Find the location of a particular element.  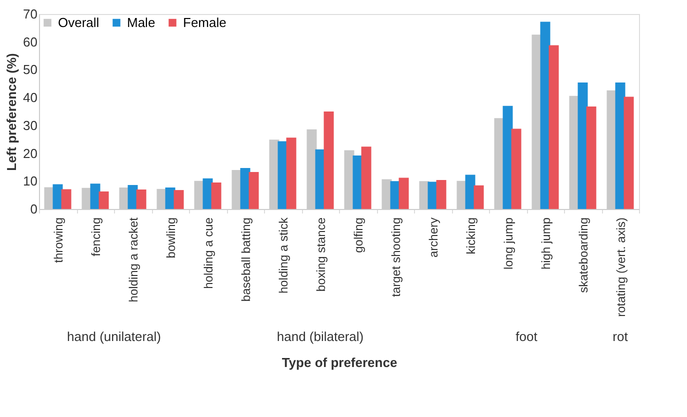

x-tick-label: high jump is located at coordinates (545, 243).